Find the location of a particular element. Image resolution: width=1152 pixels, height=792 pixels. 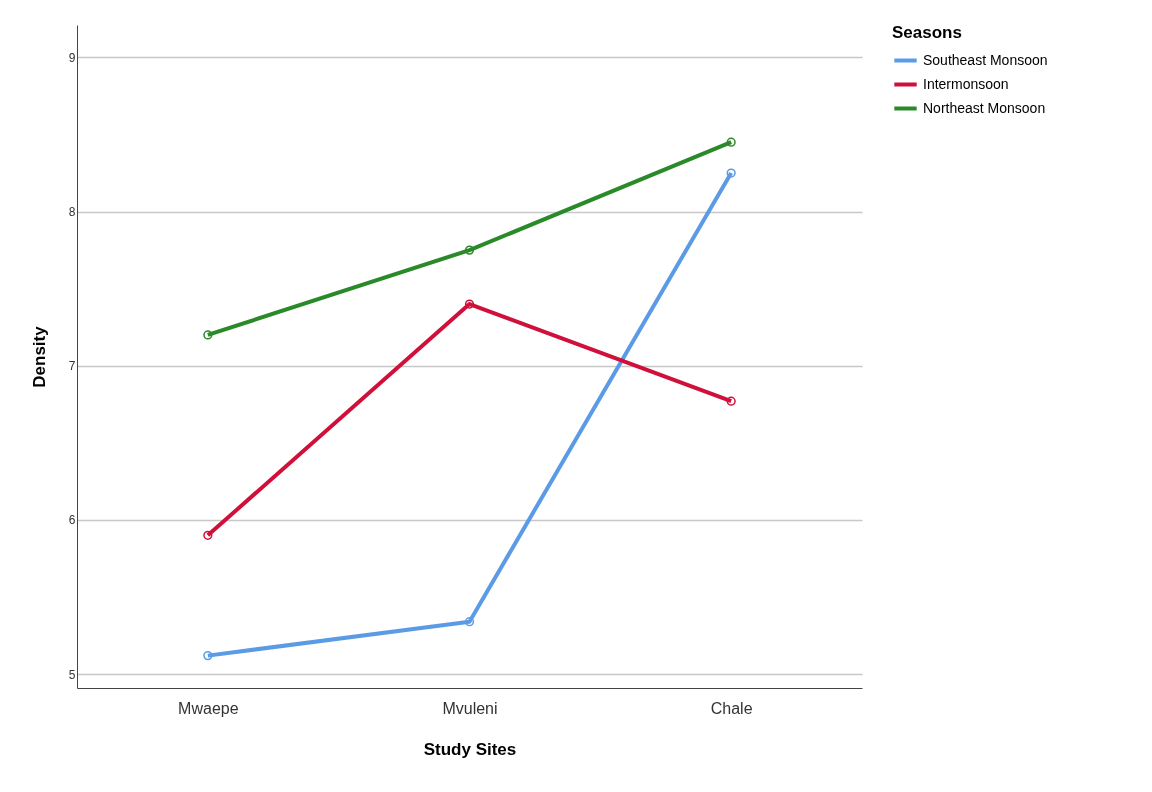

legend-title: Seasons is located at coordinates (927, 32).